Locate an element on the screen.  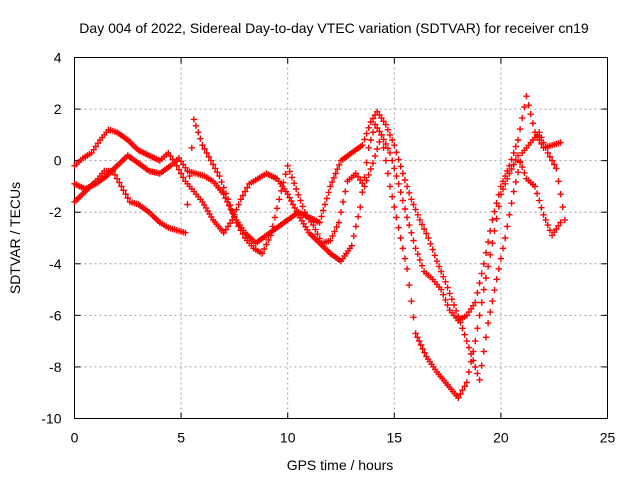
y-tick-label: -8 is located at coordinates (55, 367).